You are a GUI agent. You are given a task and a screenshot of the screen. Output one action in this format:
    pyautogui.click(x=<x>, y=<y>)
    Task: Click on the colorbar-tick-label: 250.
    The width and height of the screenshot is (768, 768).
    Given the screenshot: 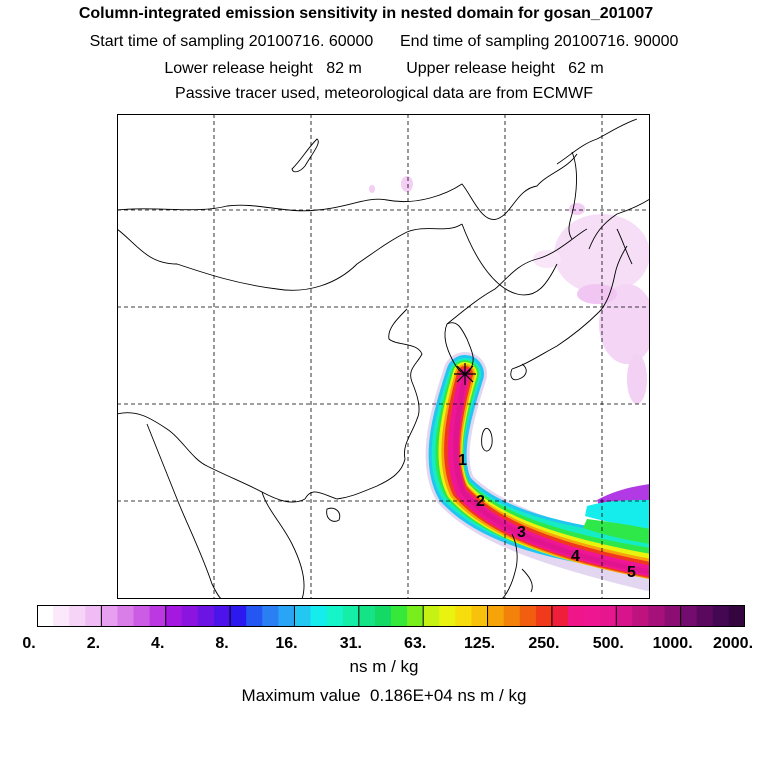 What is the action you would take?
    pyautogui.click(x=544, y=643)
    